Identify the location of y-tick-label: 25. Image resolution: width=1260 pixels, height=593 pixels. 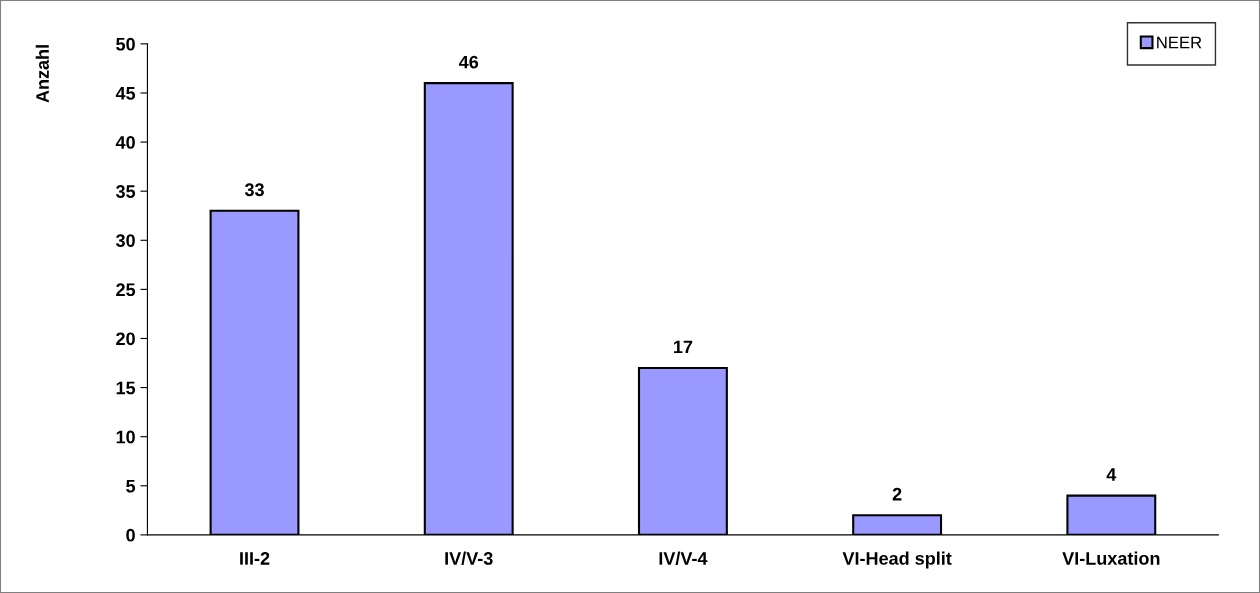
(126, 290).